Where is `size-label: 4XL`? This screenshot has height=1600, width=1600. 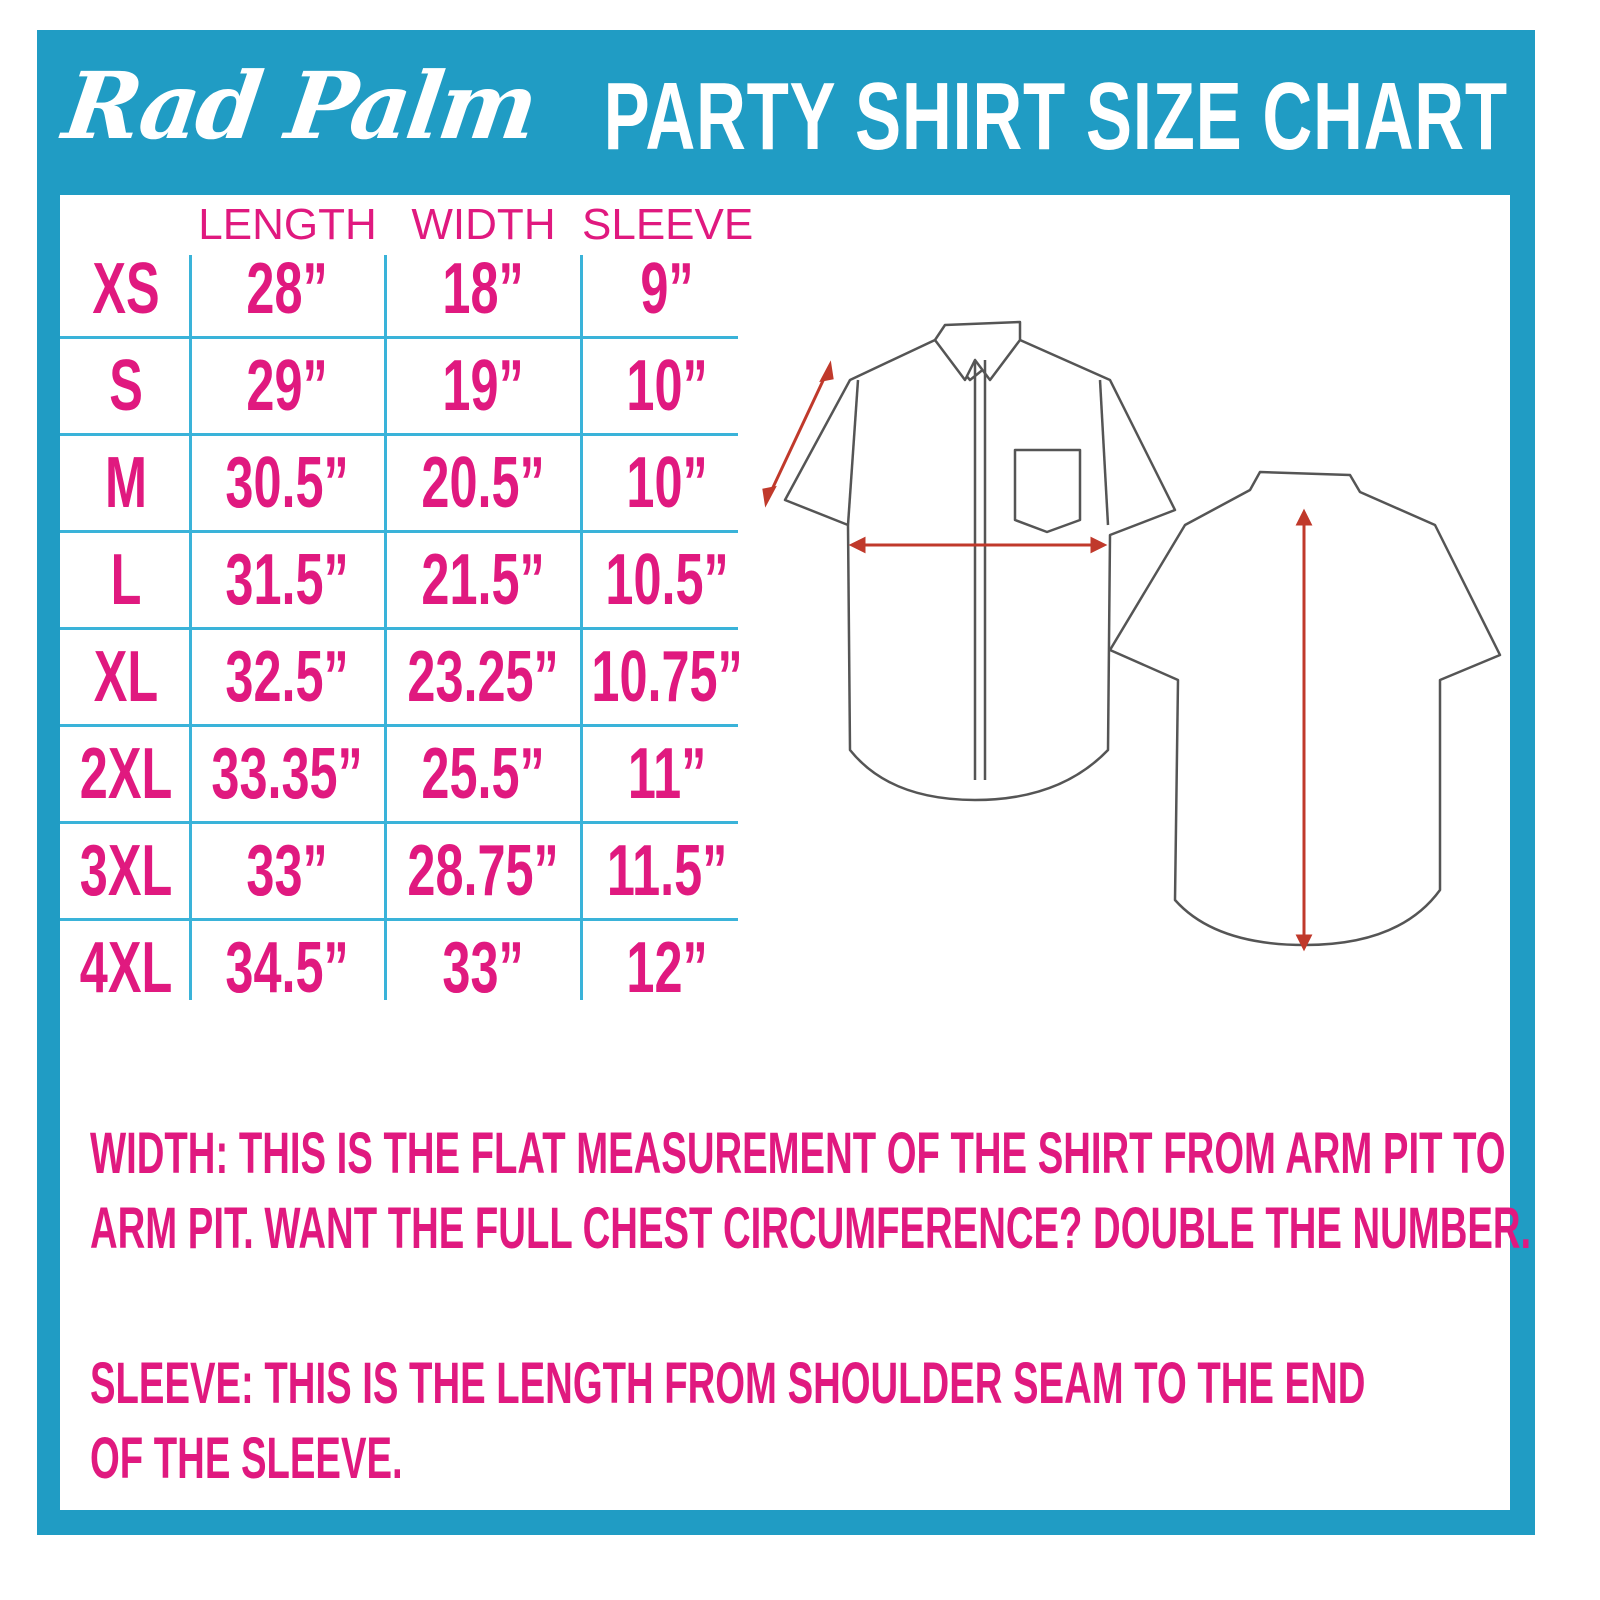
size-label: 4XL is located at coordinates (126, 967).